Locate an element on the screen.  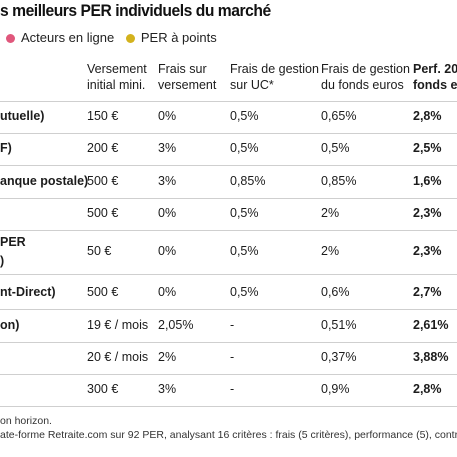
table-cell: 3,88% is located at coordinates (431, 357).